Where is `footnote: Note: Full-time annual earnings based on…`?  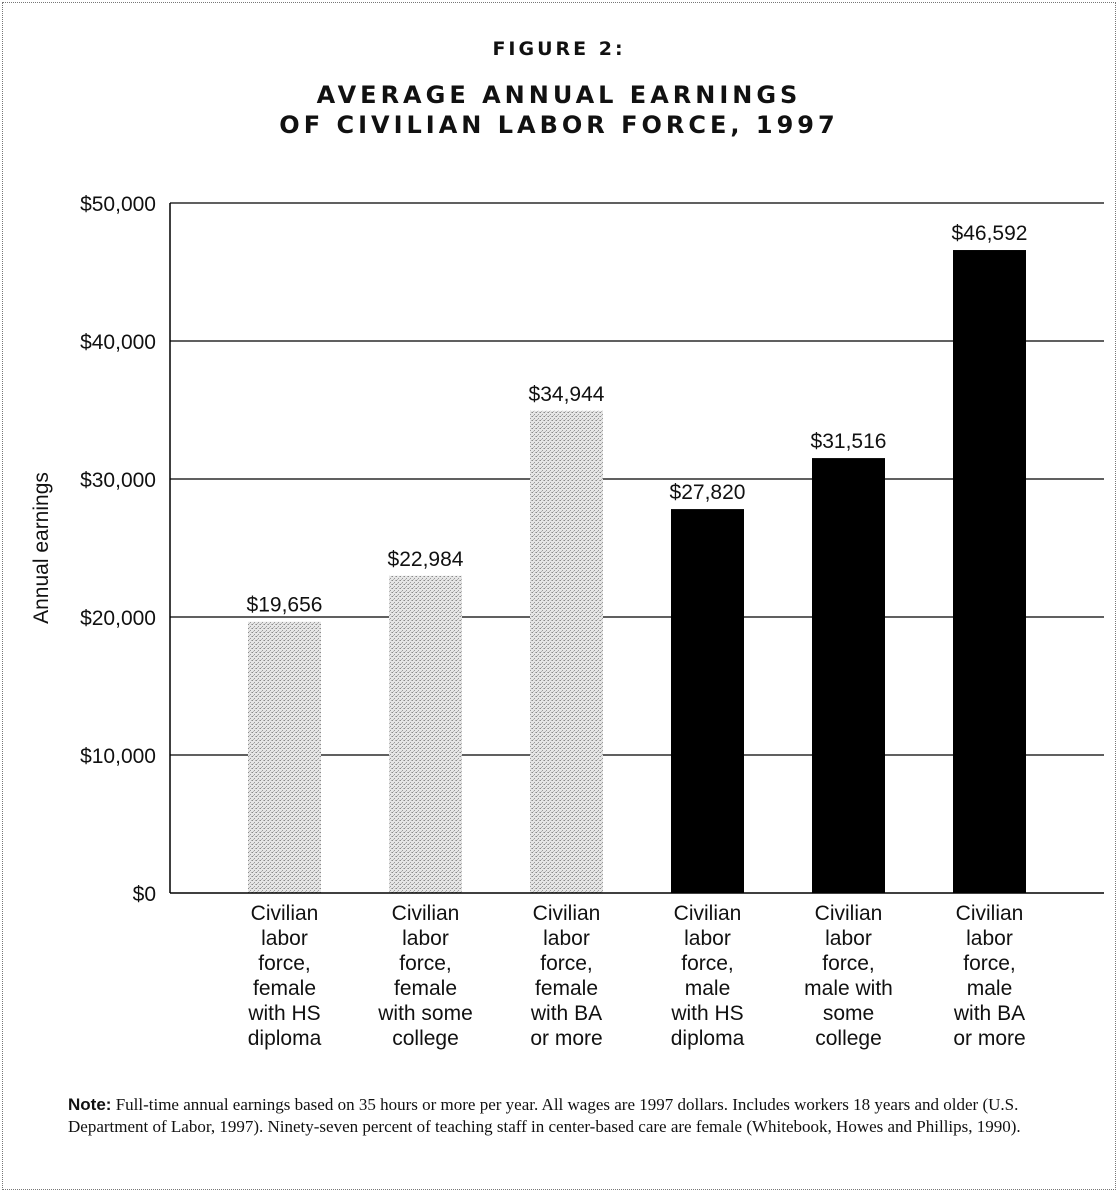
footnote: Note: Full-time annual earnings based on… is located at coordinates (563, 1116).